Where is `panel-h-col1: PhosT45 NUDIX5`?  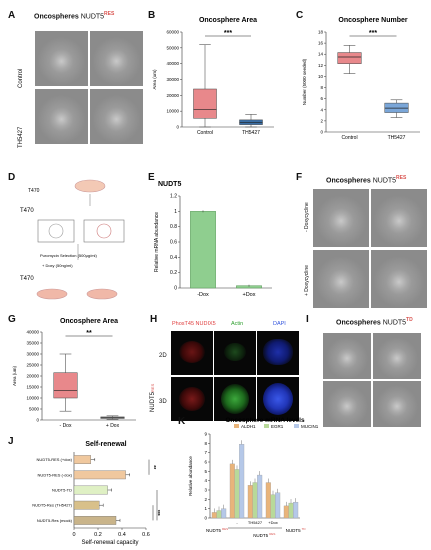 panel-h-col1: PhosT45 NUDIX5 is located at coordinates (194, 324).